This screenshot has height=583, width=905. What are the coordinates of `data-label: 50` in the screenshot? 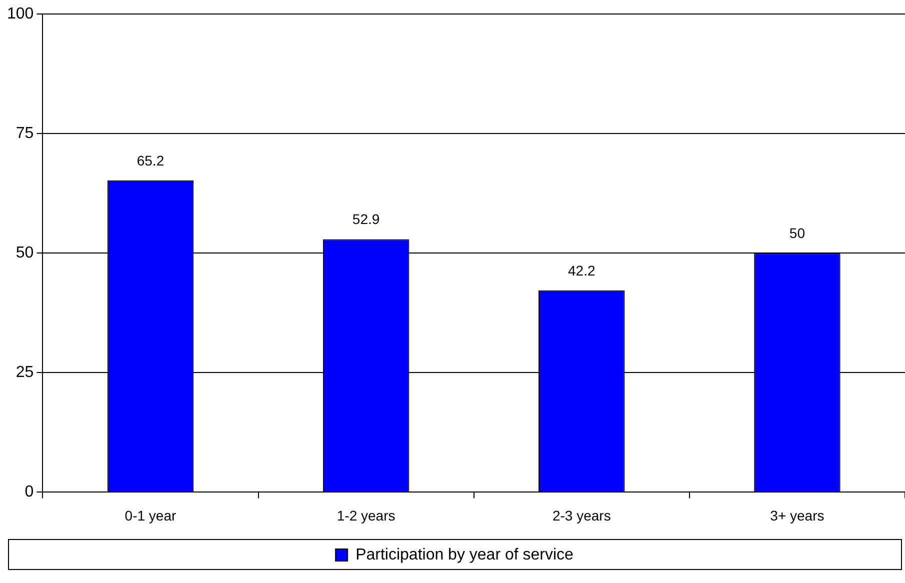 It's located at (797, 232).